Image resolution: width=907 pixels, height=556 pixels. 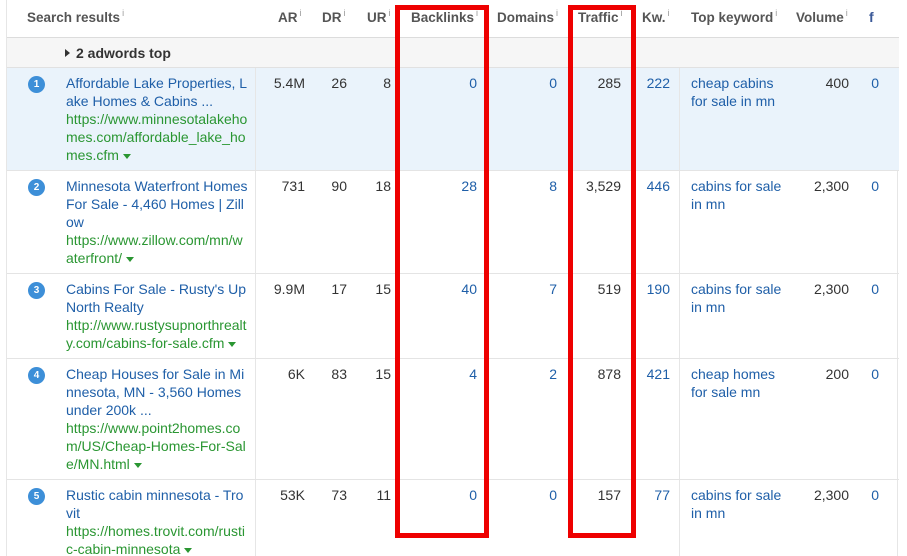 I want to click on dr-value: 17, so click(x=339, y=289).